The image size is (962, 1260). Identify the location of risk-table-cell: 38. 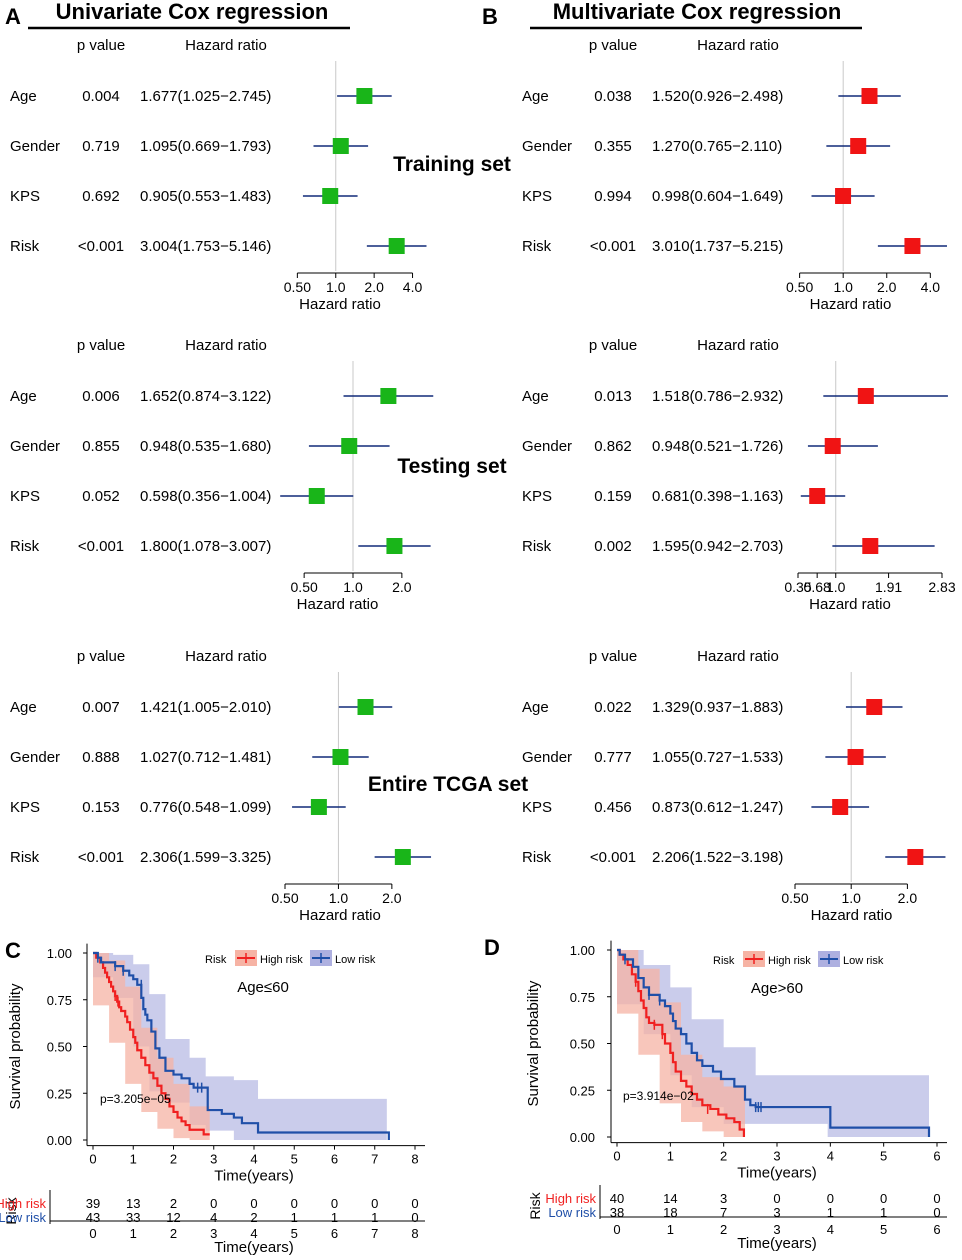
(617, 1212).